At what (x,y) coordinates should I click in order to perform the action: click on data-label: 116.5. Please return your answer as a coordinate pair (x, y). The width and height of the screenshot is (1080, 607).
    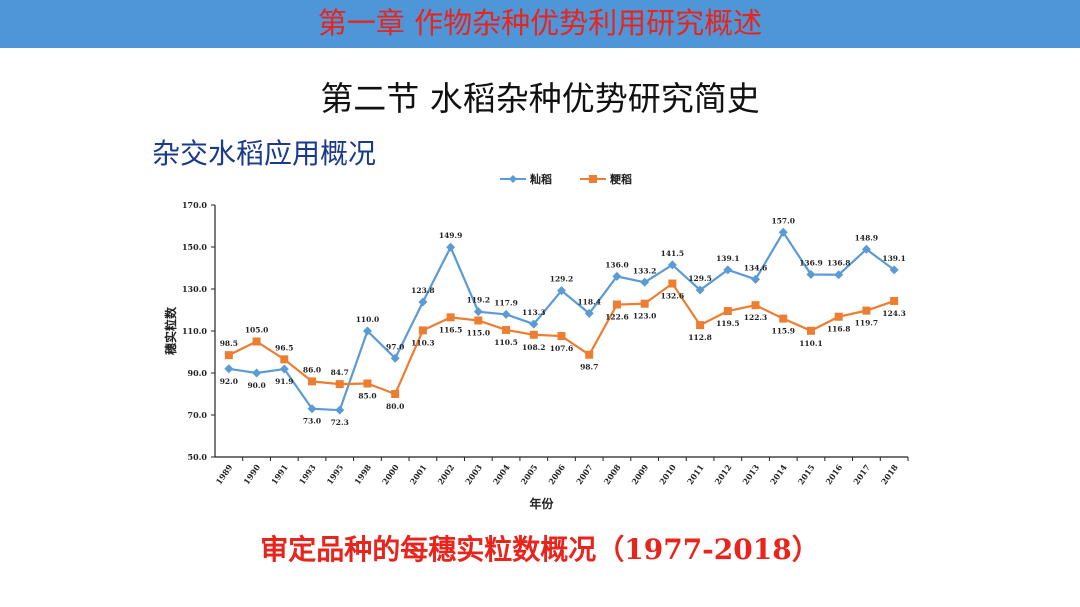
    Looking at the image, I should click on (451, 329).